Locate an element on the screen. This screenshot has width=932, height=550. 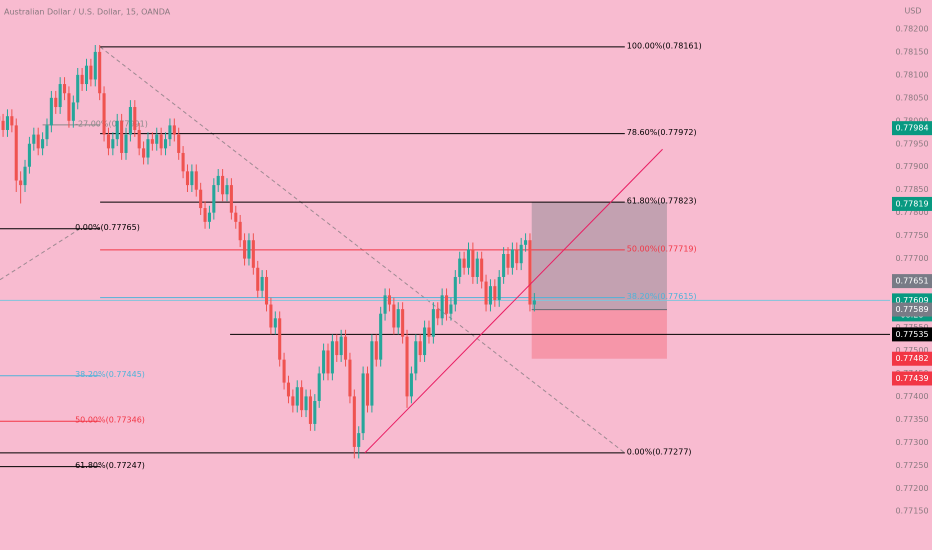
fib-label: 0.00%(0.77765) is located at coordinates (107, 227).